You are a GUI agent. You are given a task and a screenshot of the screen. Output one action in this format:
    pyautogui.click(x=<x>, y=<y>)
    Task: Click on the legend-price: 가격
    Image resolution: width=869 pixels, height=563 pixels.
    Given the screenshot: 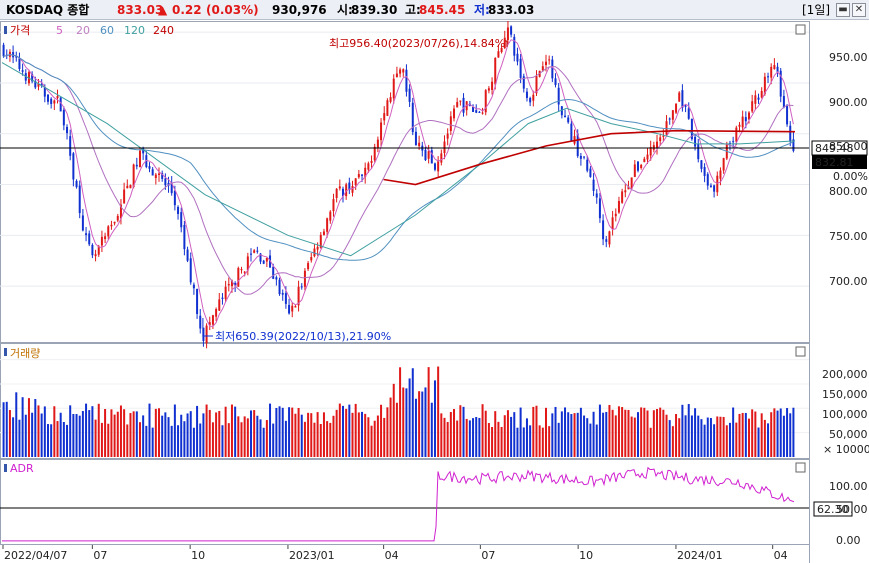 What is the action you would take?
    pyautogui.click(x=20, y=30)
    